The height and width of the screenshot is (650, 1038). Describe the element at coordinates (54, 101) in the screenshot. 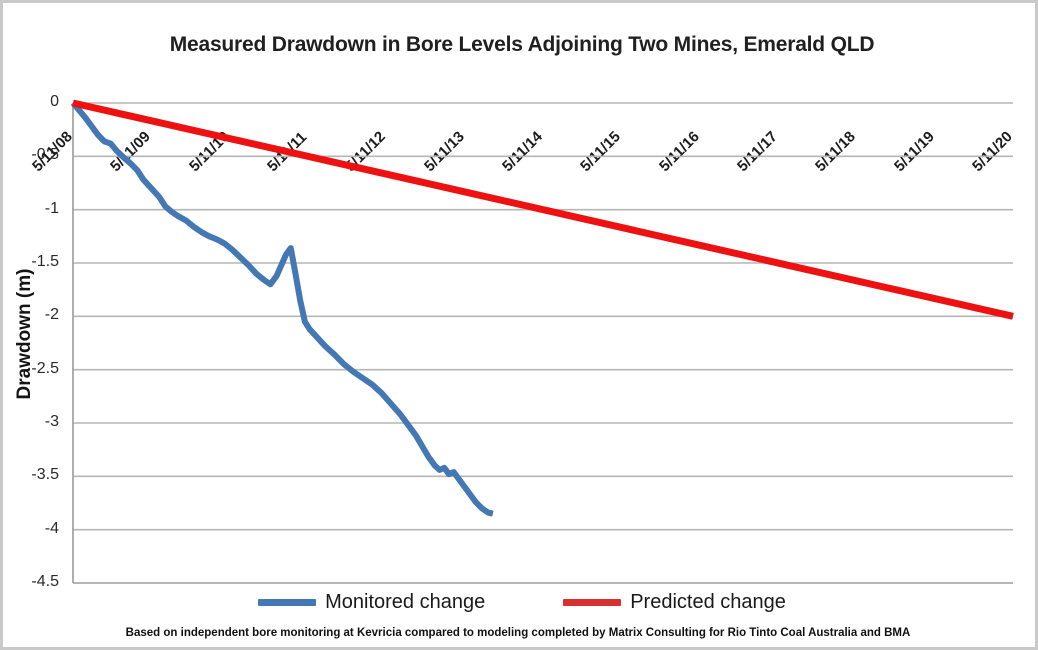

I see `y-axis-tick-label: 0` at that location.